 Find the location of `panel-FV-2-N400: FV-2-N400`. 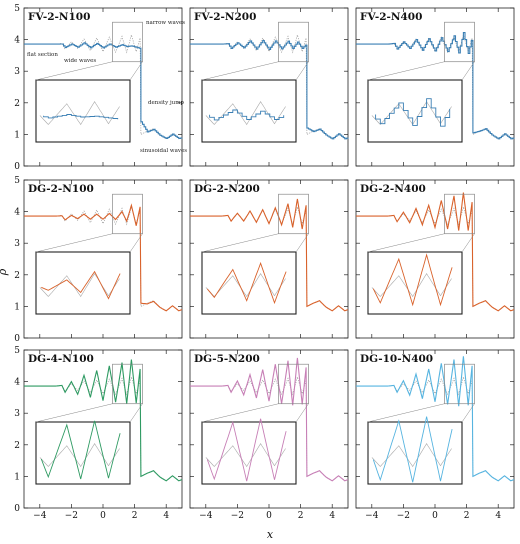

panel-FV-2-N400: FV-2-N400 is located at coordinates (435, 87).